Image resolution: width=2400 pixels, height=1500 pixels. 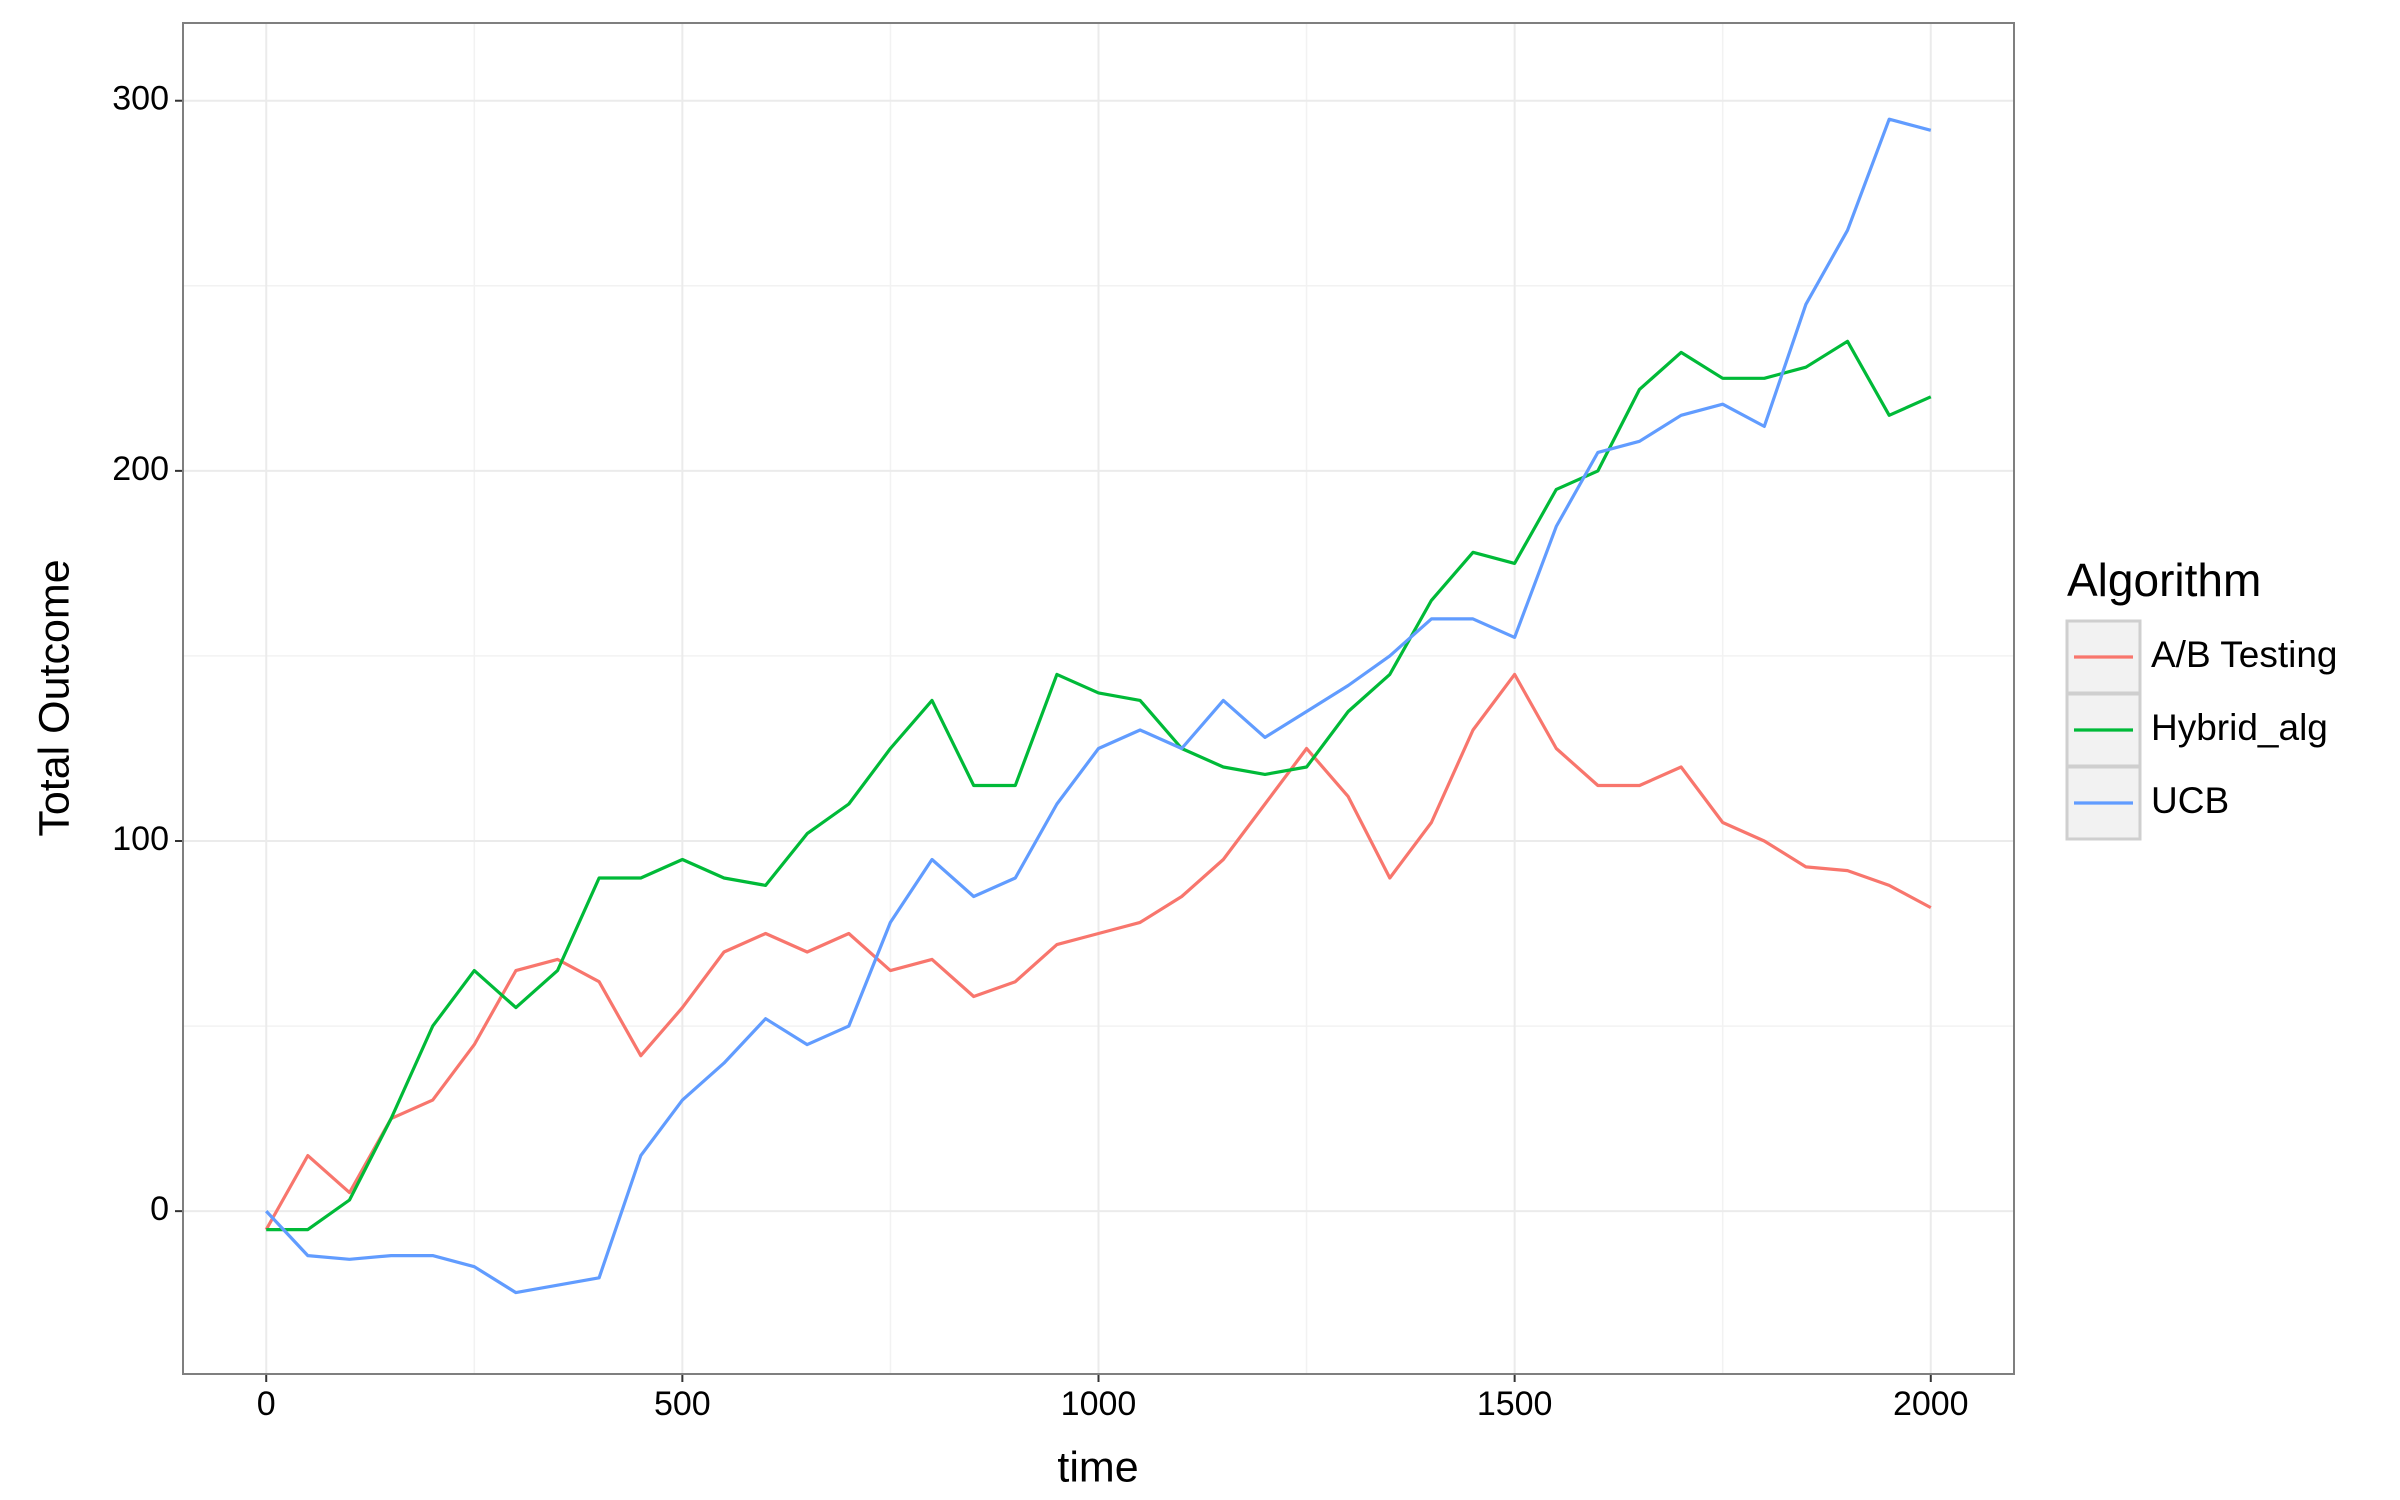 I want to click on legend-label: Hybrid_alg, so click(x=2239, y=727).